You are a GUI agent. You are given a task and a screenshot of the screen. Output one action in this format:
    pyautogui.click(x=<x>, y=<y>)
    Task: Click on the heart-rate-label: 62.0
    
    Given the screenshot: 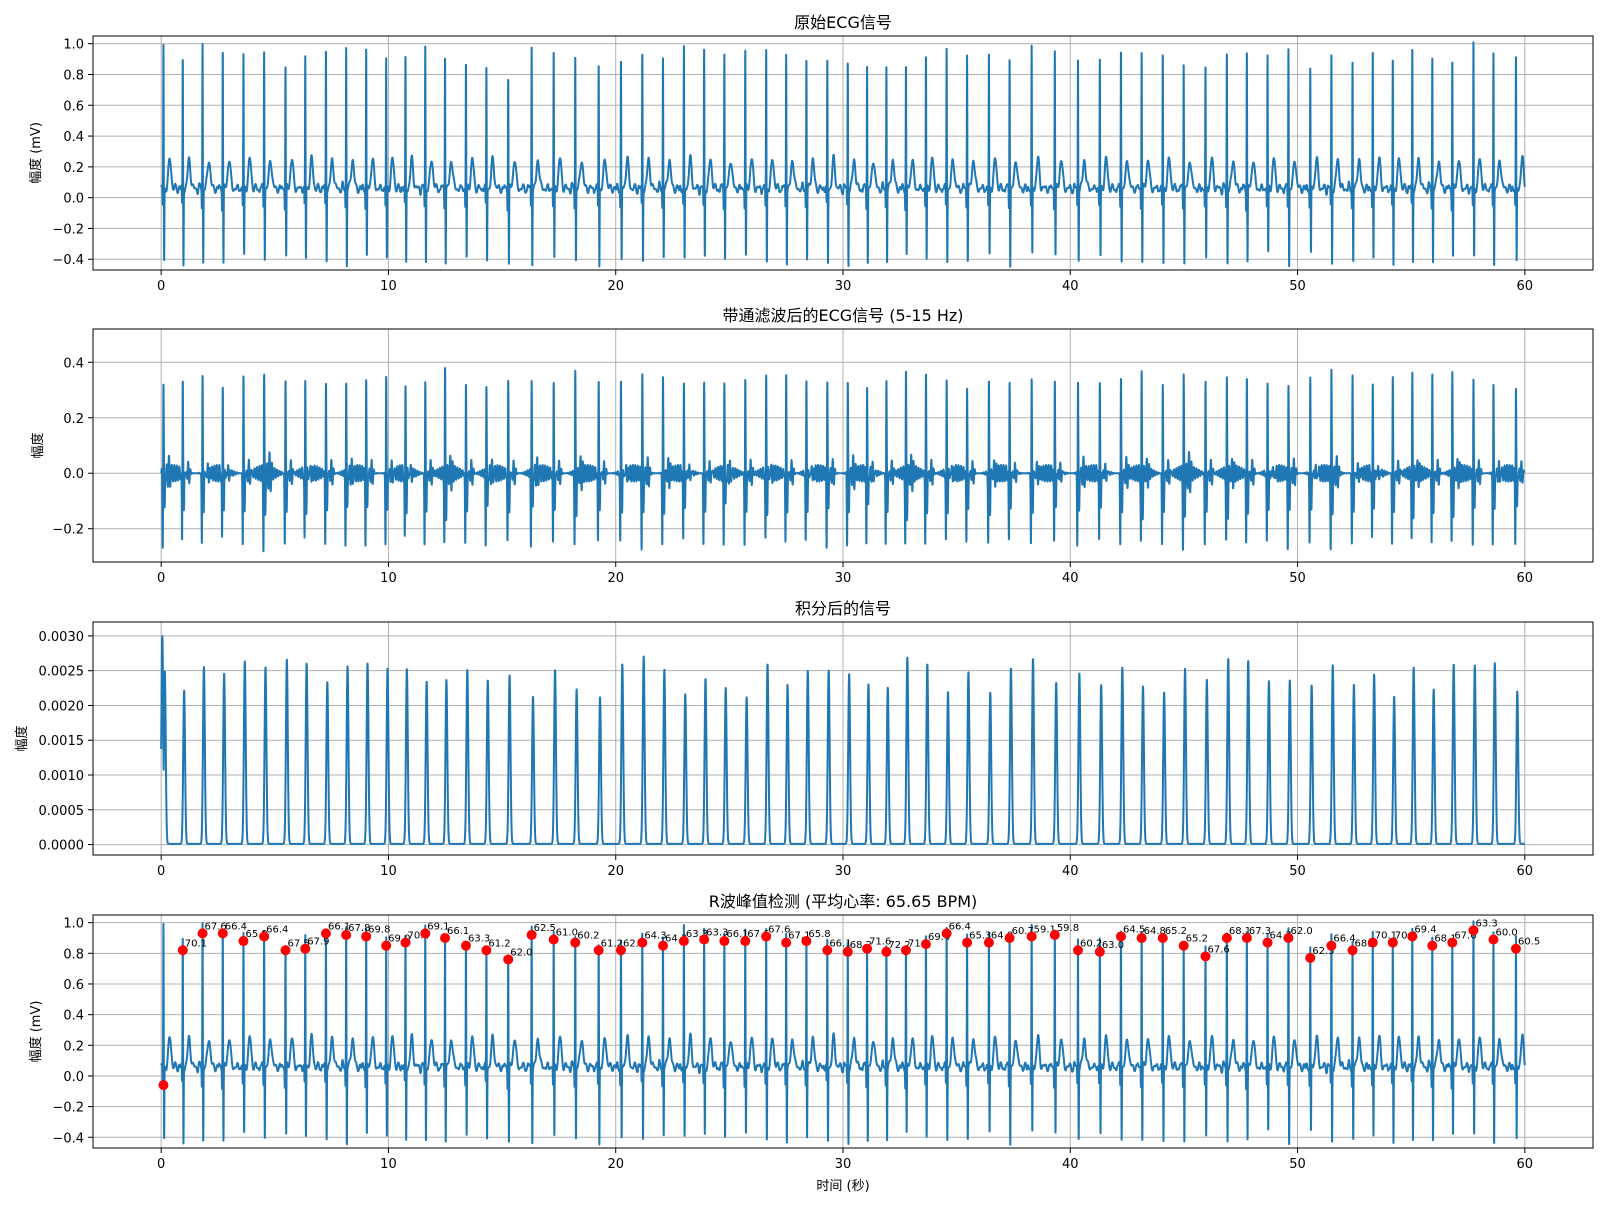 What is the action you would take?
    pyautogui.click(x=1301, y=931)
    